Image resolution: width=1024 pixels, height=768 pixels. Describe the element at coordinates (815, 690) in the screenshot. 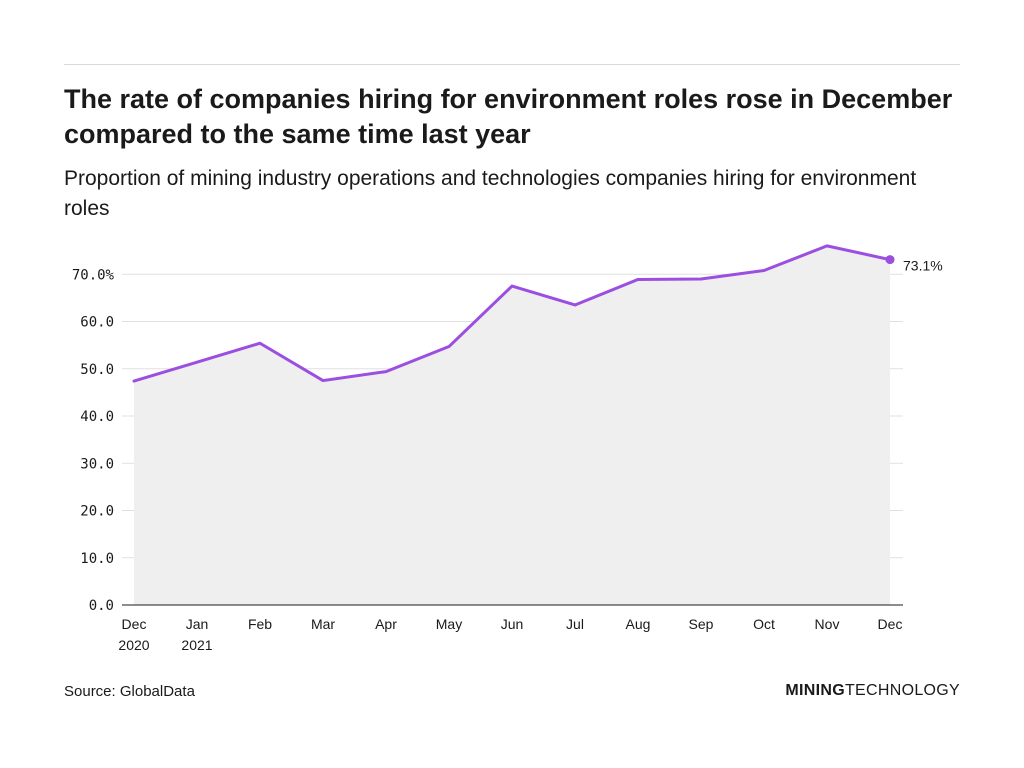

I see `brand-bold: MINING` at that location.